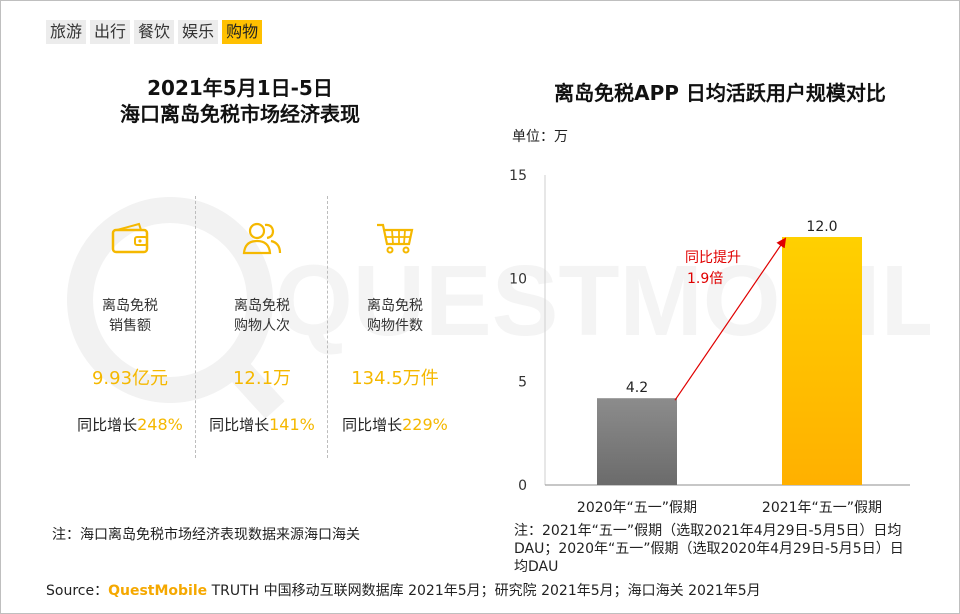 The height and width of the screenshot is (614, 960). Describe the element at coordinates (262, 326) in the screenshot. I see `metric-shoppers-label2: 购物人次` at that location.